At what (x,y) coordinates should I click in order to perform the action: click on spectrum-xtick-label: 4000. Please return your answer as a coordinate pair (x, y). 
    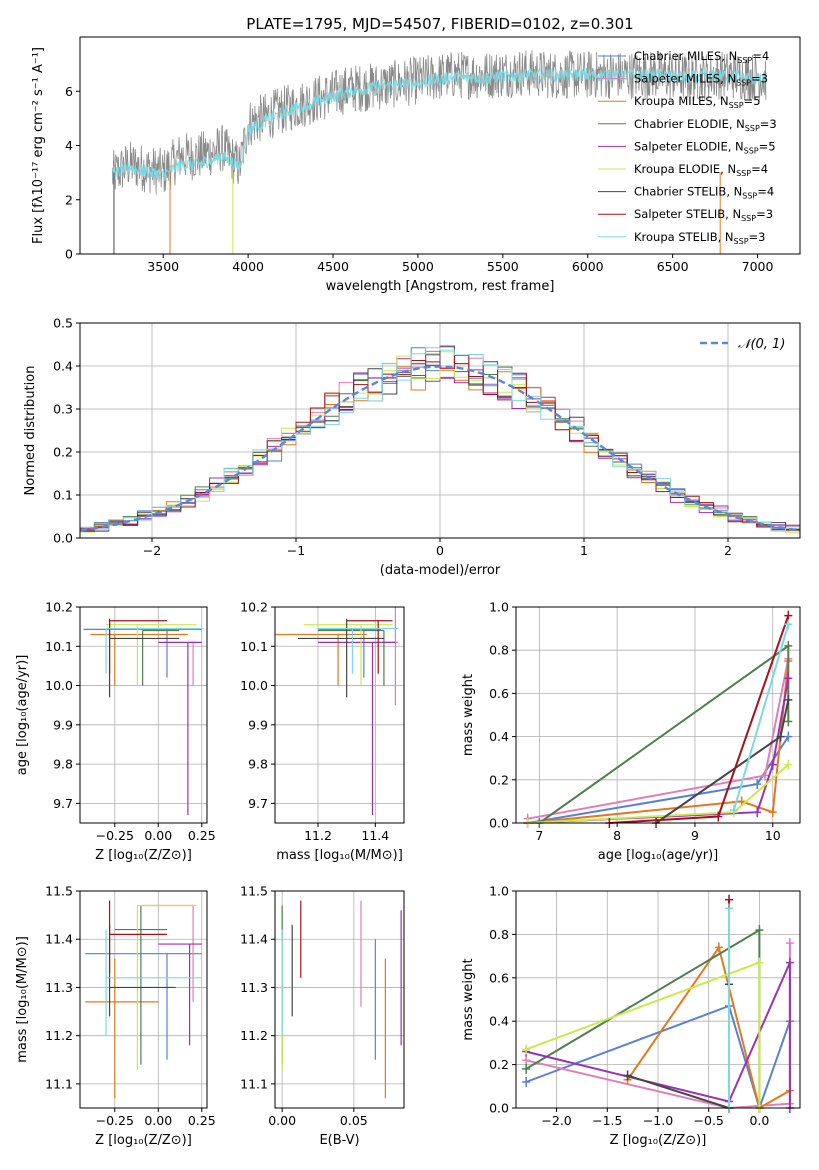
    Looking at the image, I should click on (248, 266).